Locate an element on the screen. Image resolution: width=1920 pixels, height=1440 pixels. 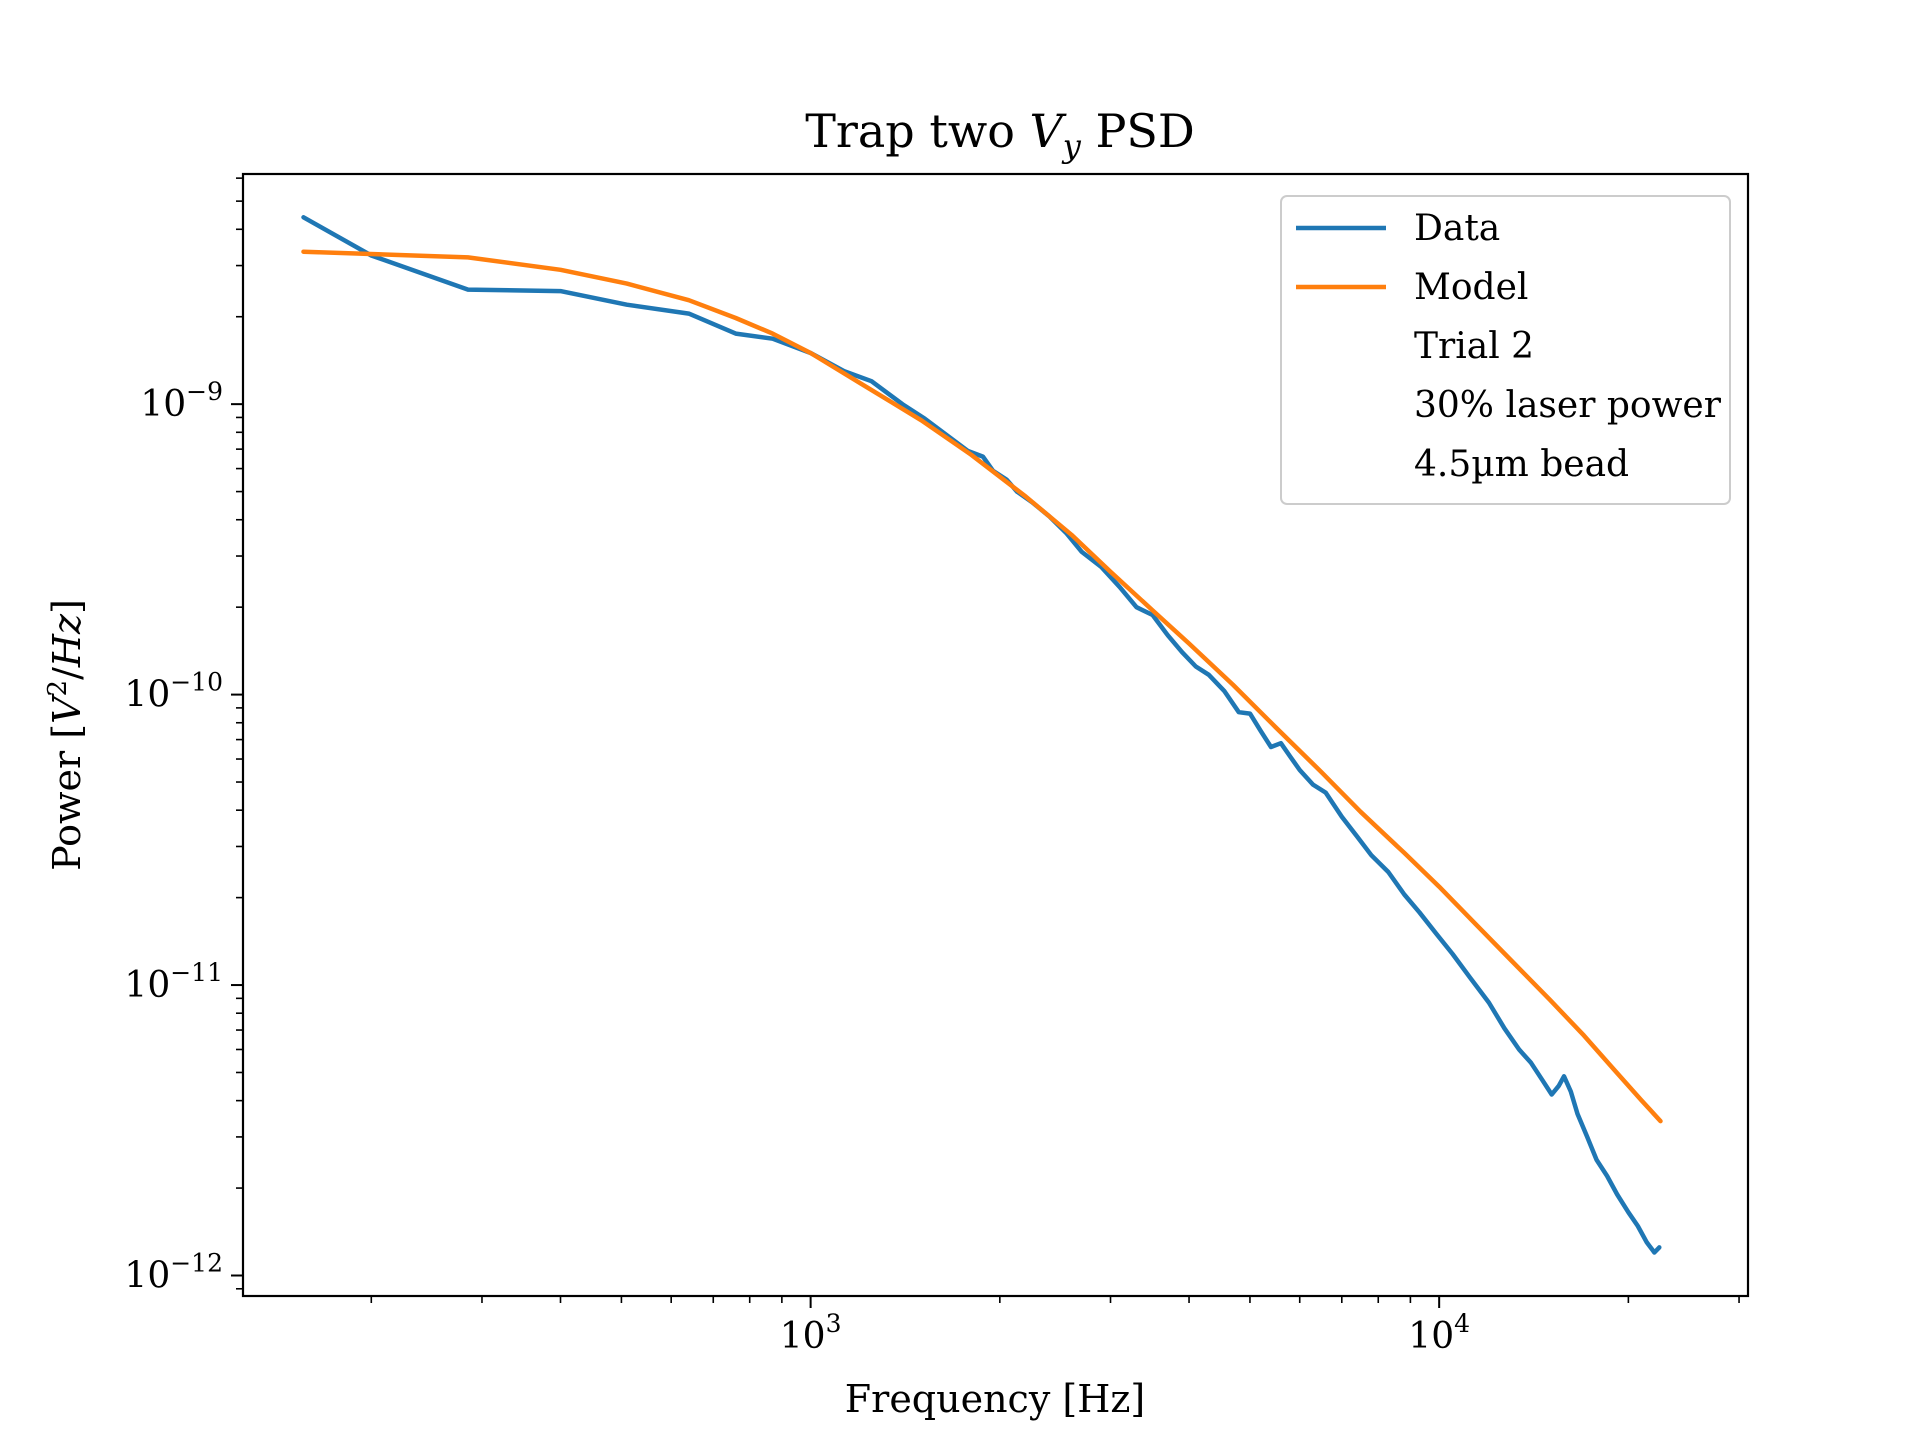
y-tick-label: 10−9 is located at coordinates (181, 401).